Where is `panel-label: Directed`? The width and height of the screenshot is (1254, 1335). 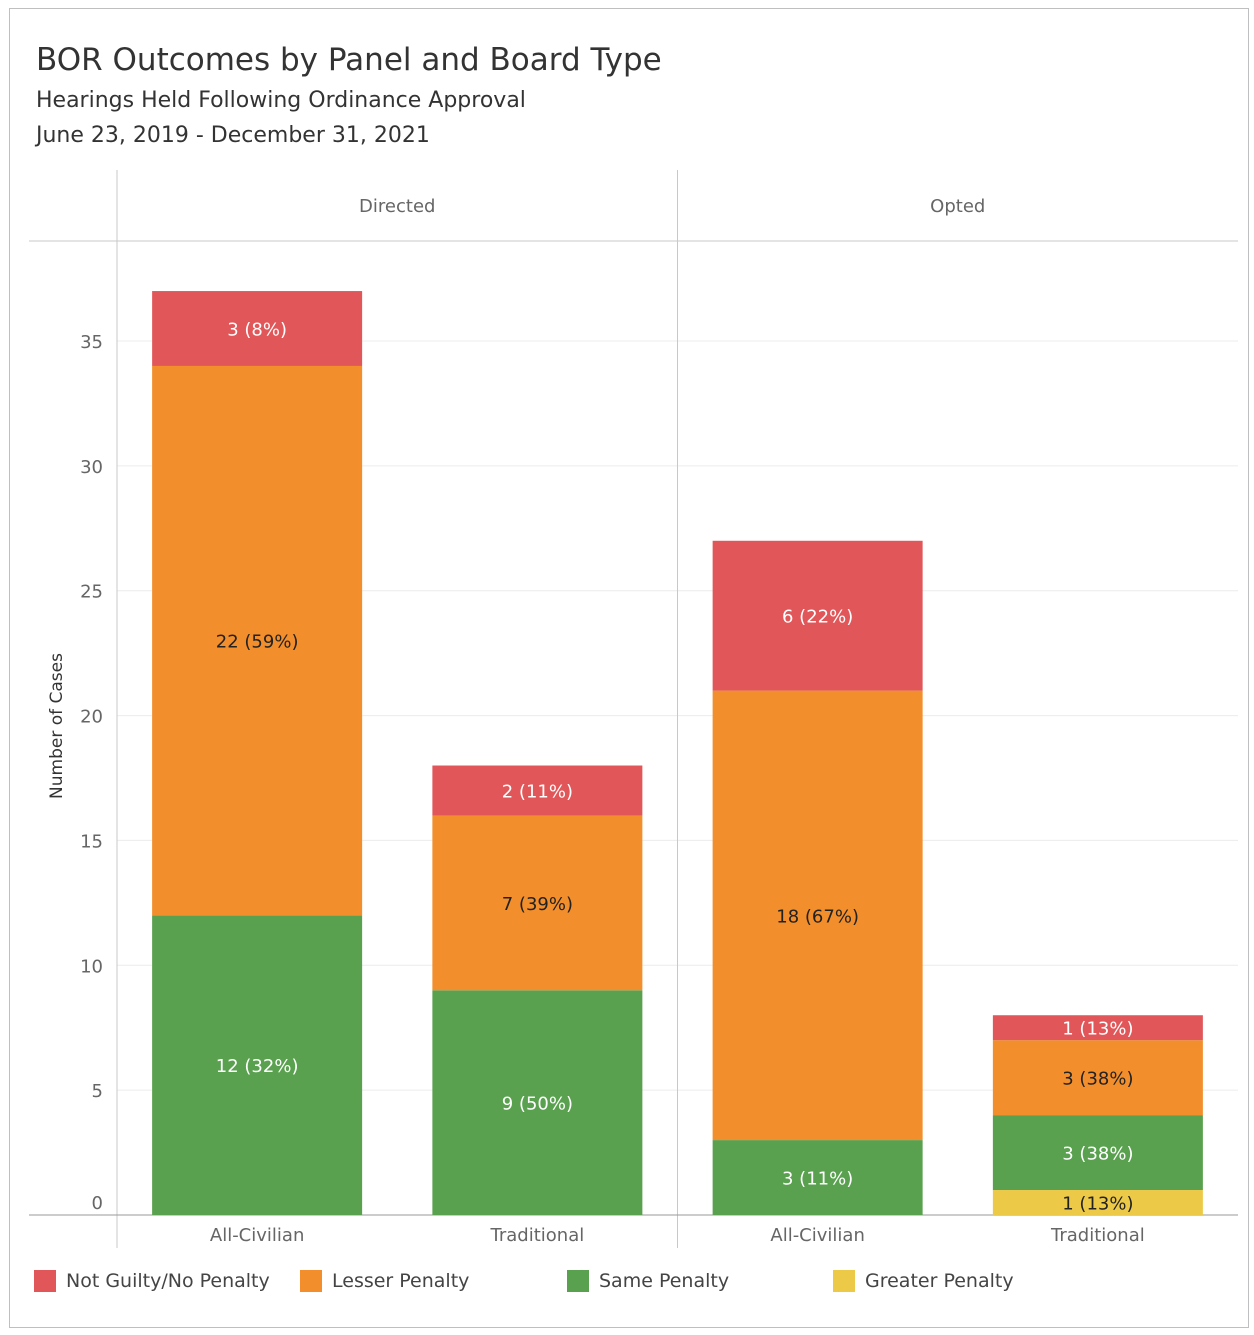
panel-label: Directed is located at coordinates (397, 206).